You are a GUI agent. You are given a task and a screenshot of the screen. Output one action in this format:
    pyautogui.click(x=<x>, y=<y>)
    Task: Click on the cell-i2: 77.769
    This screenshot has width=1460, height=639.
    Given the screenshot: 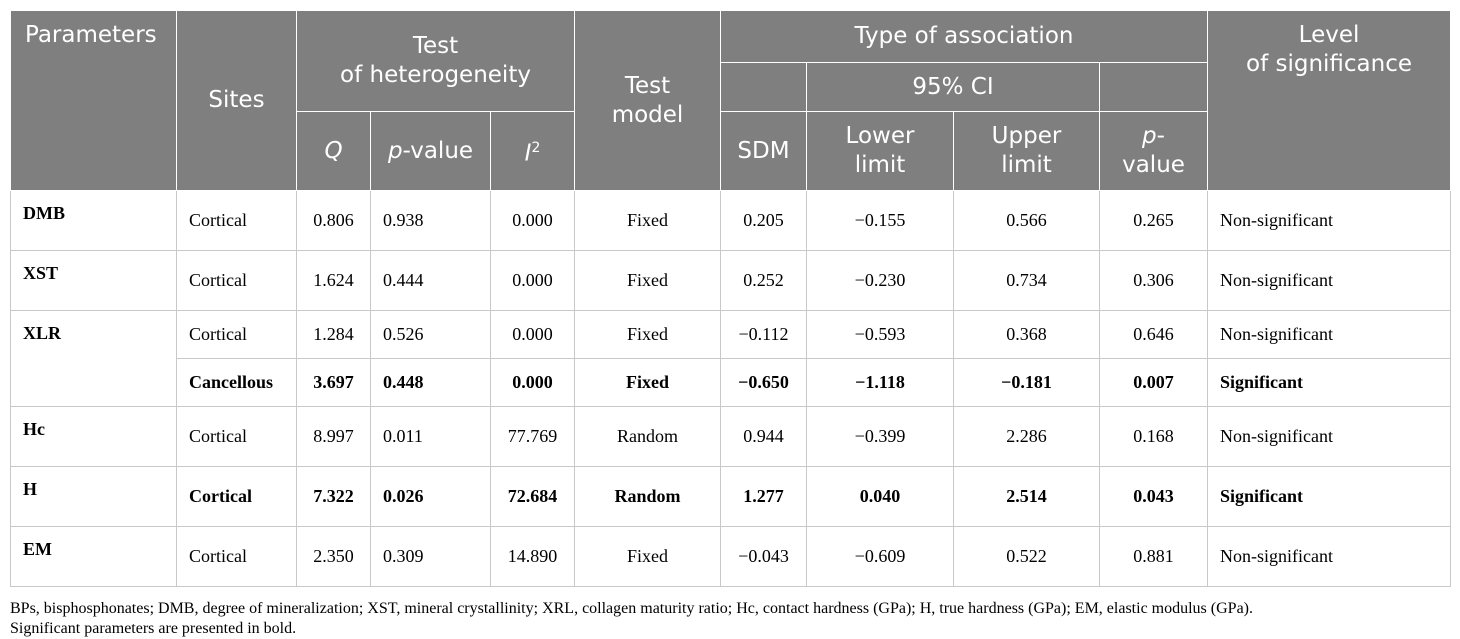 What is the action you would take?
    pyautogui.click(x=532, y=436)
    